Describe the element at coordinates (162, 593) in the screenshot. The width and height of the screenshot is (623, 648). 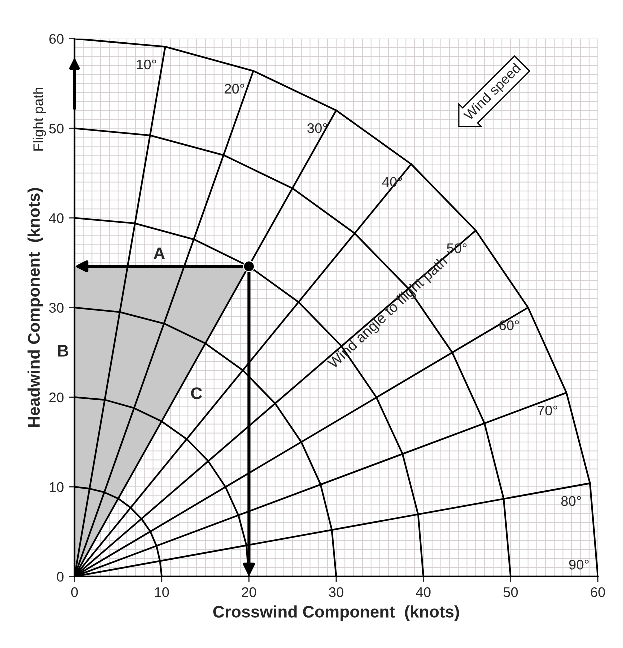
I see `x-tick-label: 10` at that location.